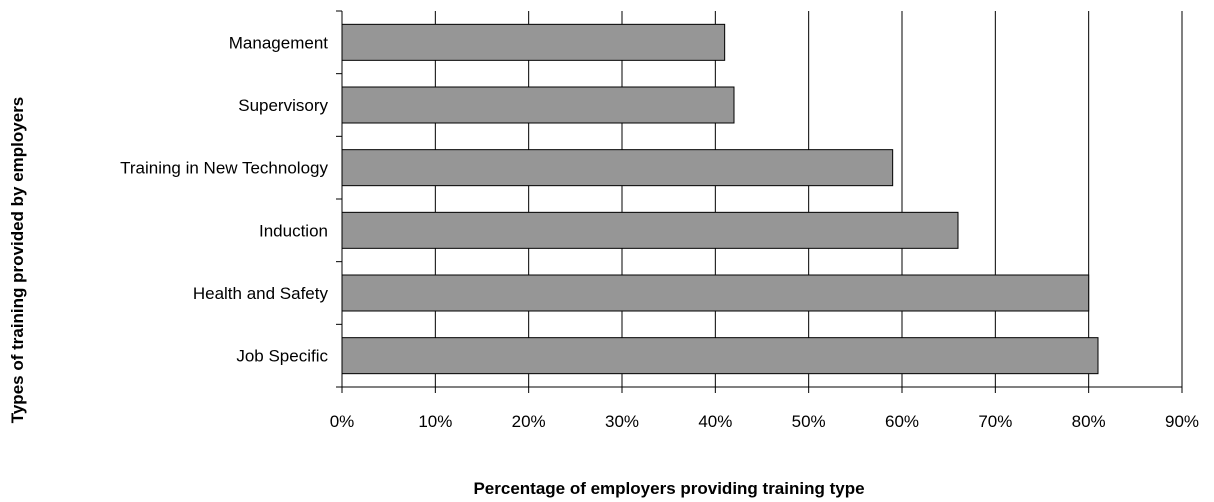 This screenshot has height=502, width=1214. What do you see at coordinates (342, 421) in the screenshot?
I see `x-tick-label: 0%` at bounding box center [342, 421].